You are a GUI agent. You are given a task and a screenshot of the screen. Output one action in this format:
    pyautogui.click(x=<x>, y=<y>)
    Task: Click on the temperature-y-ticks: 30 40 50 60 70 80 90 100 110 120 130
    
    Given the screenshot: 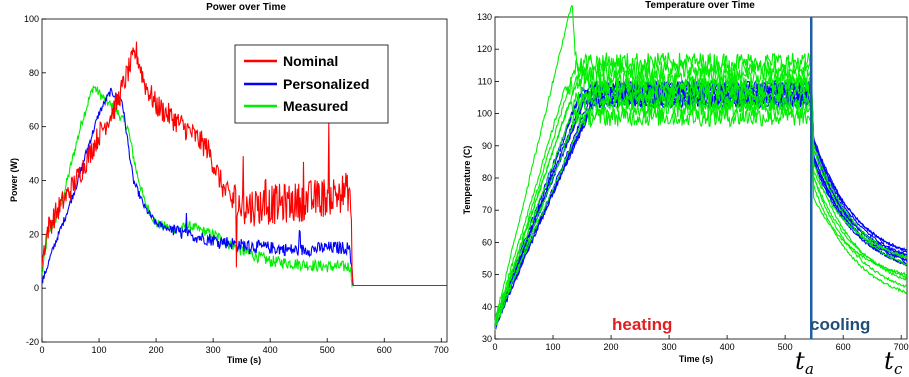 What is the action you would take?
    pyautogui.click(x=488, y=178)
    